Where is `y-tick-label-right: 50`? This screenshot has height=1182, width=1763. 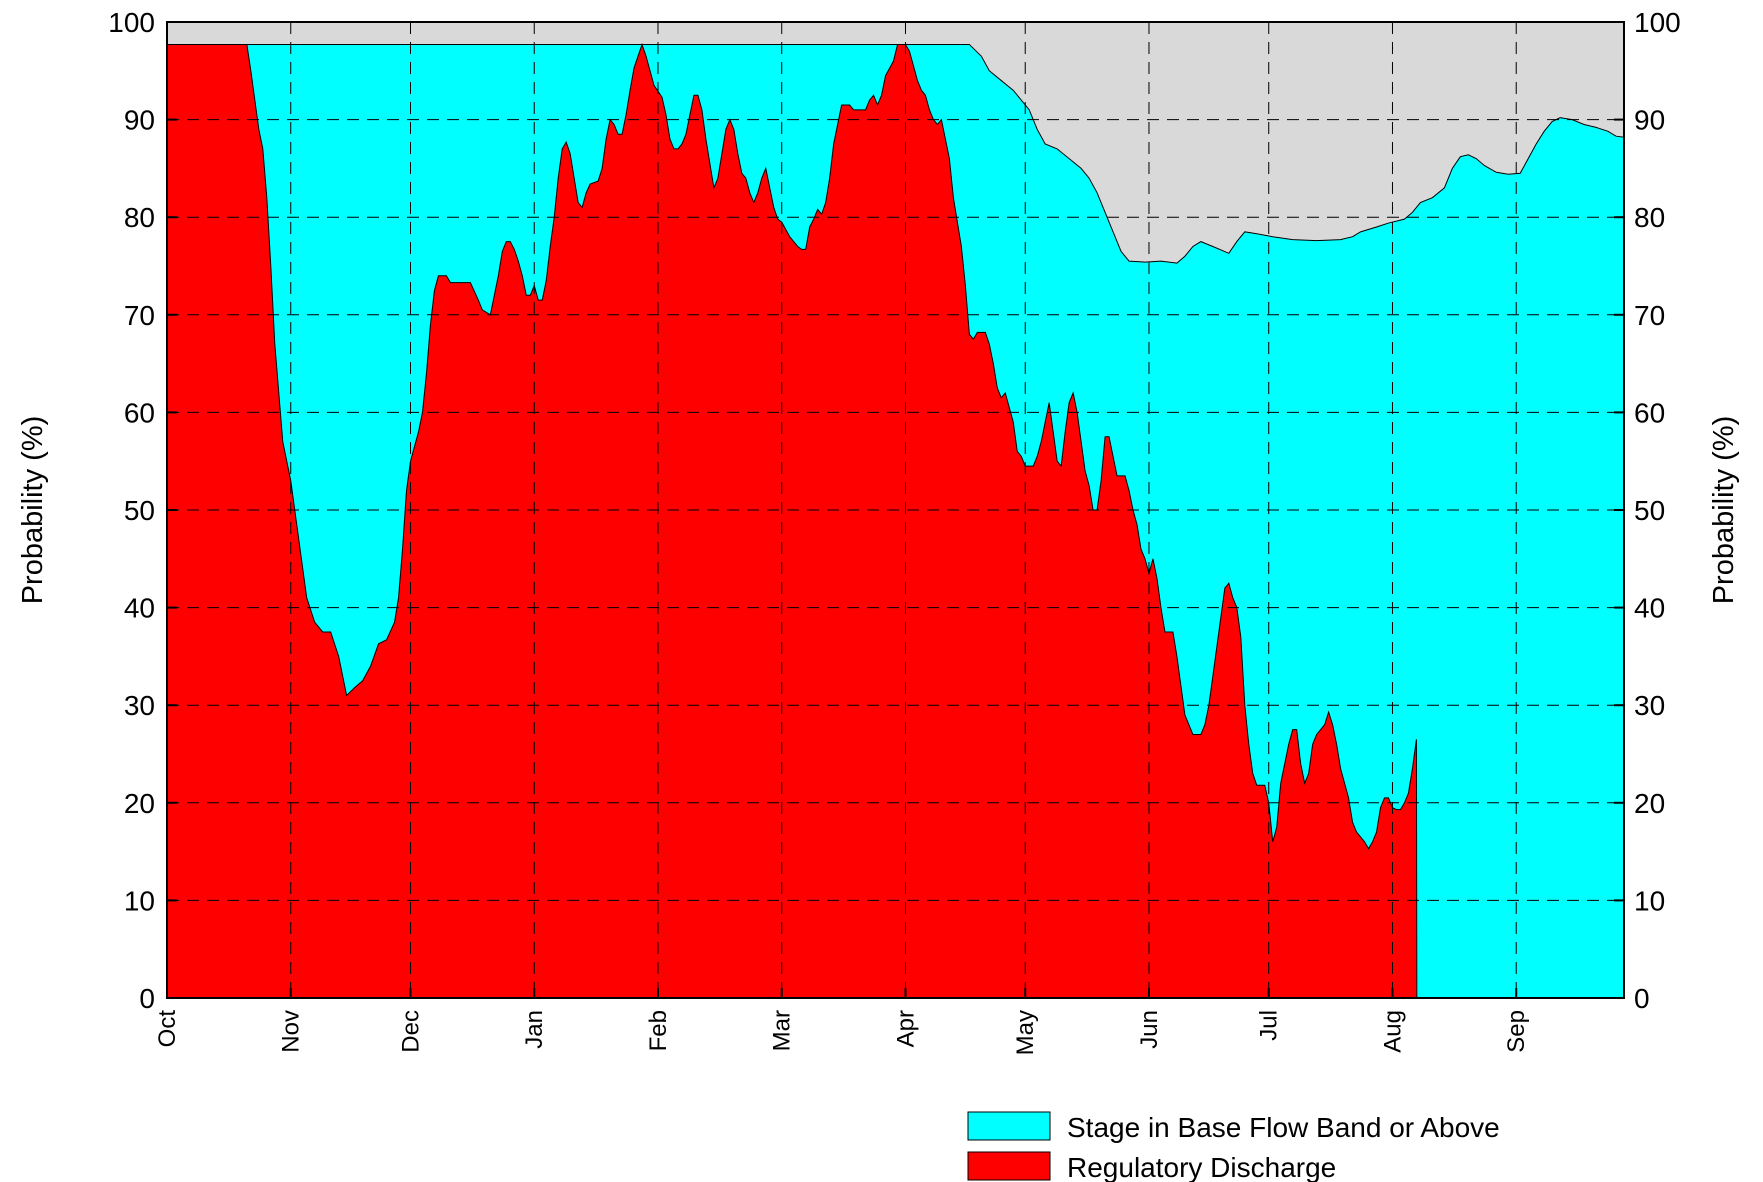 y-tick-label-right: 50 is located at coordinates (1649, 510).